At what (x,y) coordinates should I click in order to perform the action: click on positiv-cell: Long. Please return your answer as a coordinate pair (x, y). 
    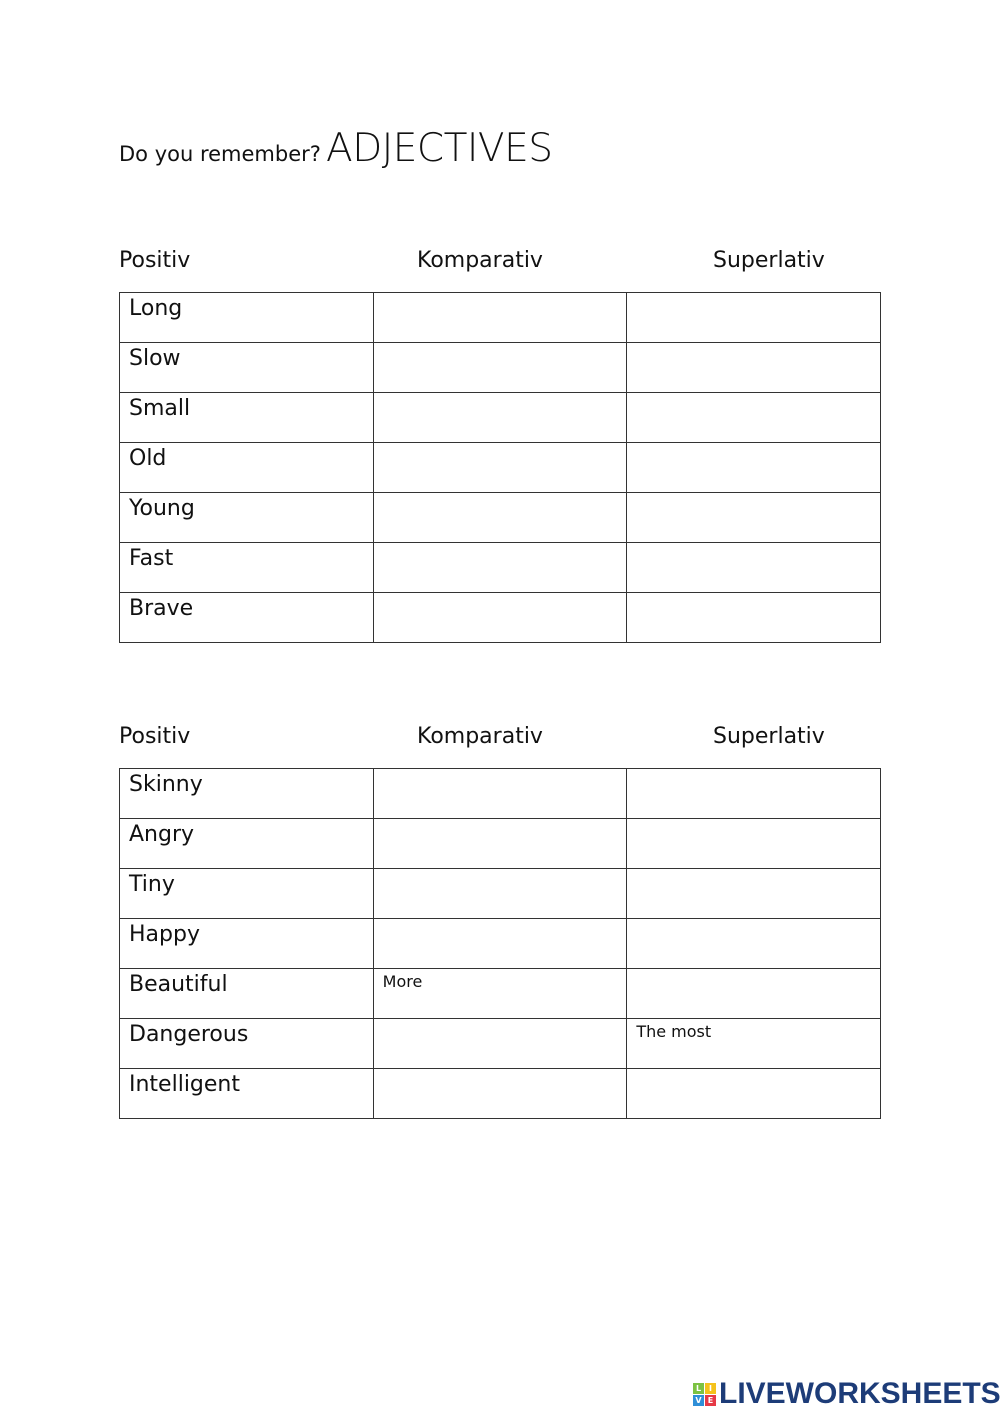
    Looking at the image, I should click on (246, 317).